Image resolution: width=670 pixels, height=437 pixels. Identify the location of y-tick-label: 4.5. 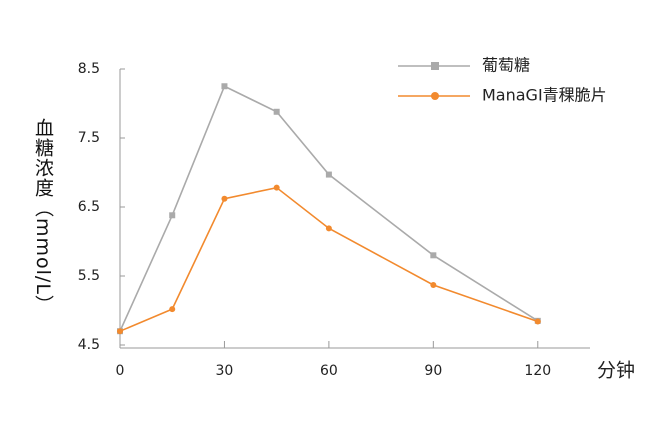
(89, 345).